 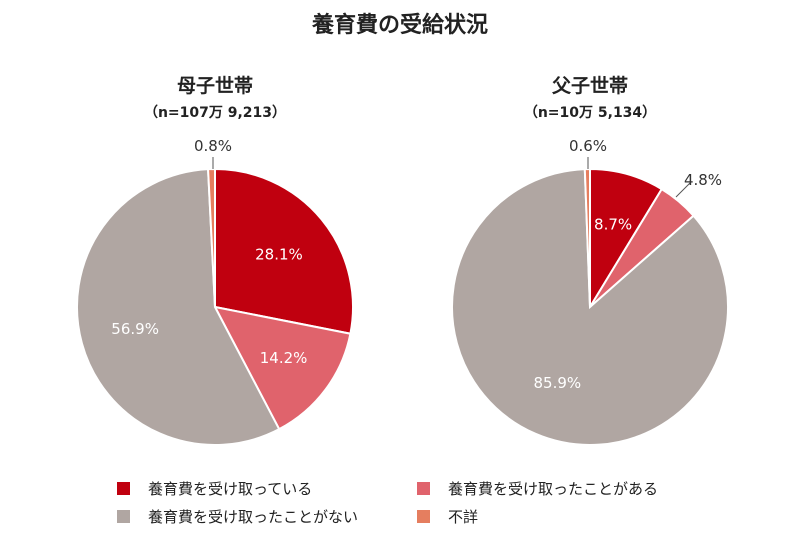 What do you see at coordinates (230, 489) in the screenshot?
I see `legend-label-receiving: 養育費を受け取っている` at bounding box center [230, 489].